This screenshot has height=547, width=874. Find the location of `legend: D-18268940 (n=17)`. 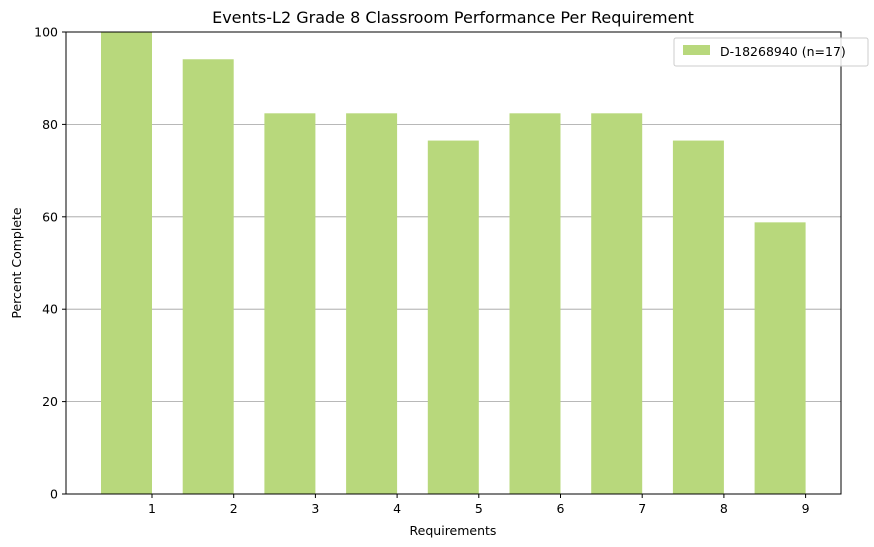

legend: D-18268940 (n=17) is located at coordinates (771, 52).